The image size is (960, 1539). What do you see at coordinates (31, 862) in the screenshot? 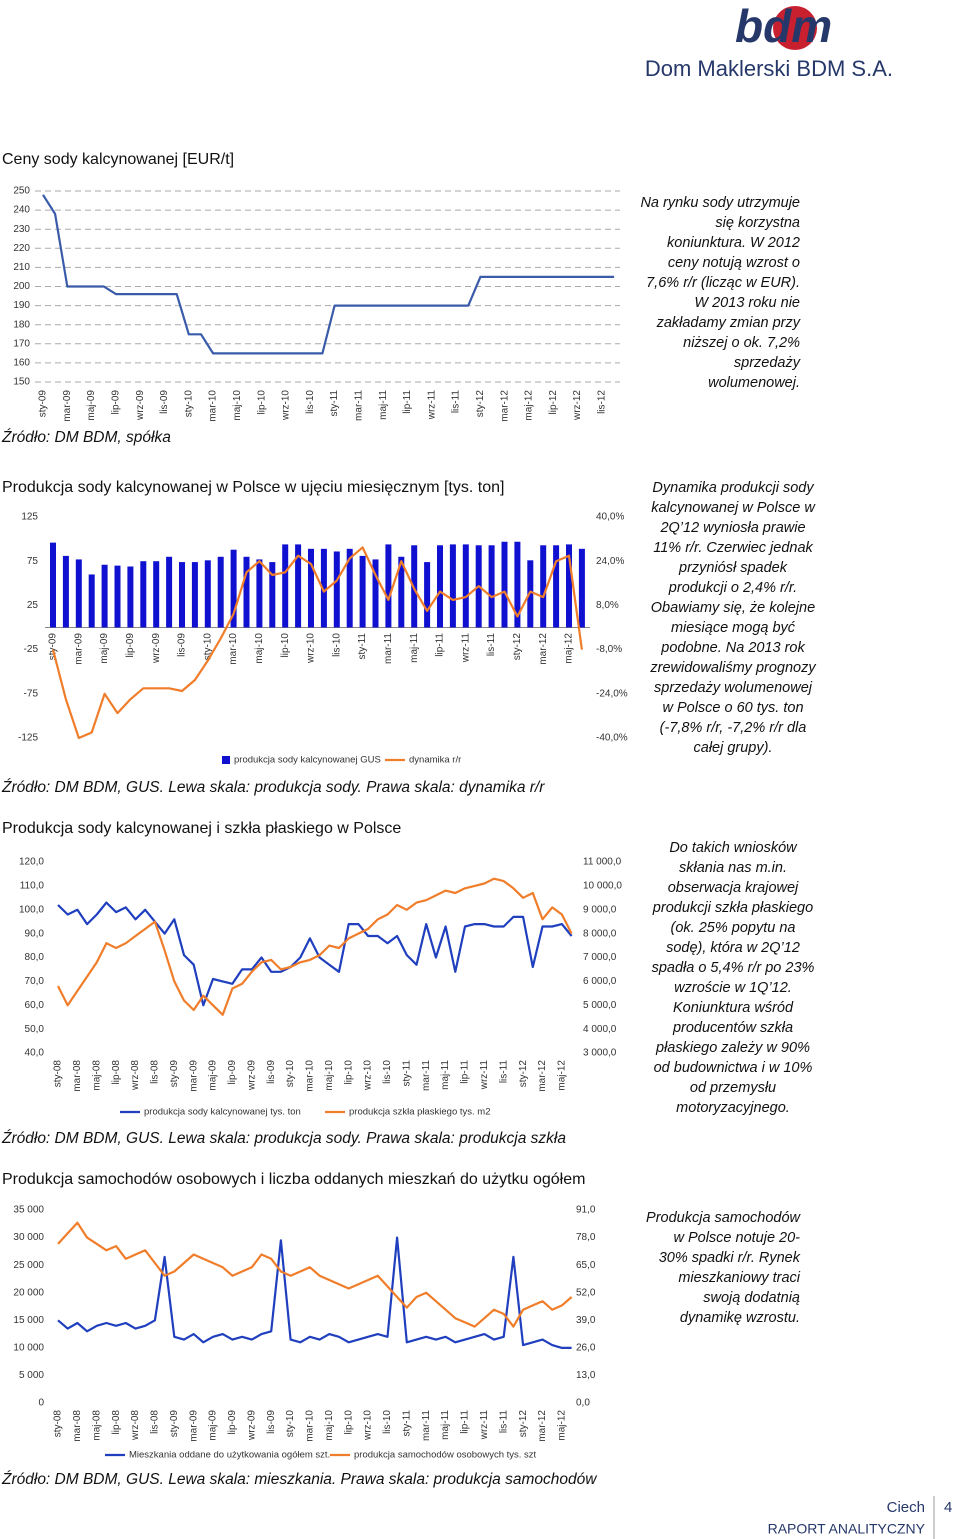
I see `y-tick-label: 120,0` at bounding box center [31, 862].